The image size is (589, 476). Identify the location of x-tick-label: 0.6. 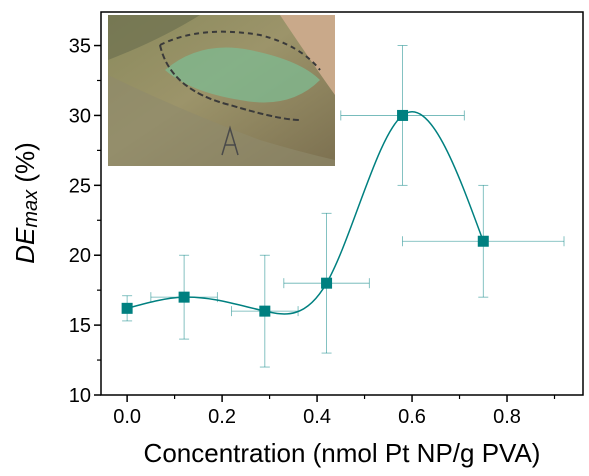
(412, 417).